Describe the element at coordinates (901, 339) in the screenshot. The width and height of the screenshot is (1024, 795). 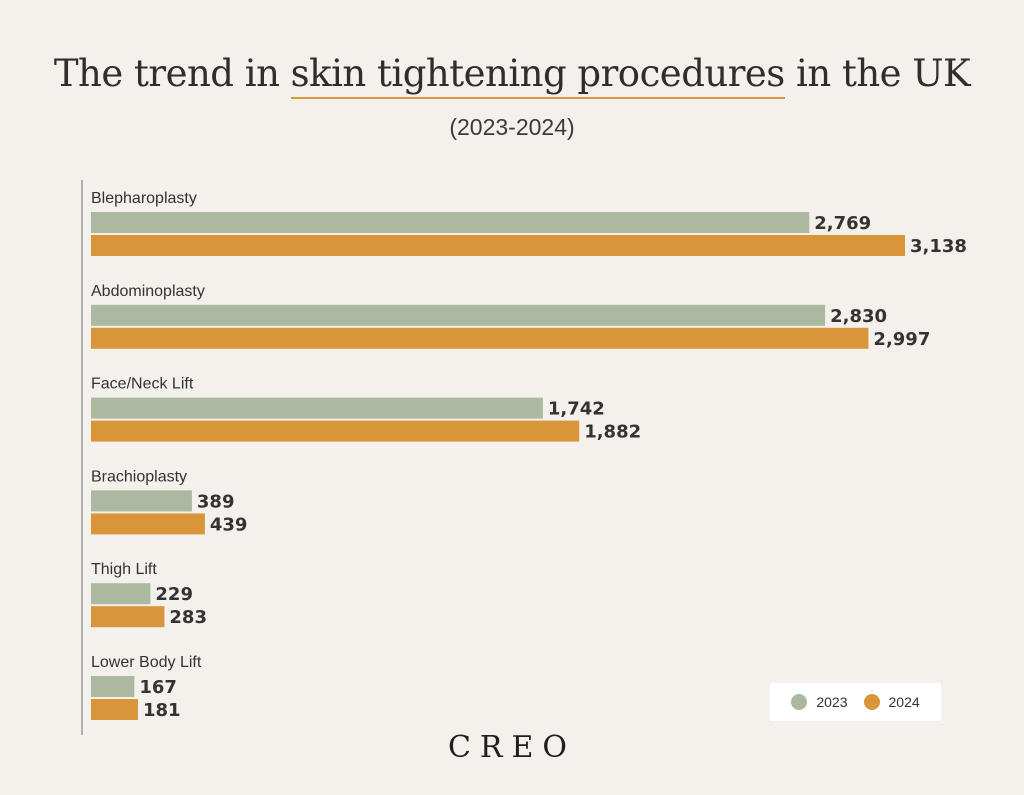
I see `value-label-abdominoplasty-2024: 2,997` at that location.